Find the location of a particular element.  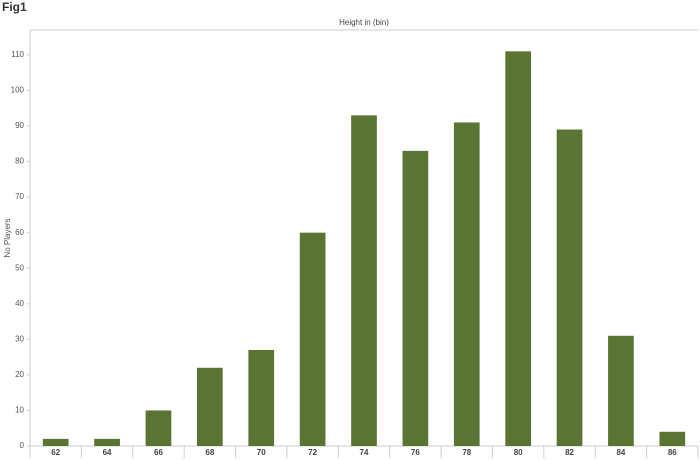

y-tick-label: 10 is located at coordinates (19, 410).